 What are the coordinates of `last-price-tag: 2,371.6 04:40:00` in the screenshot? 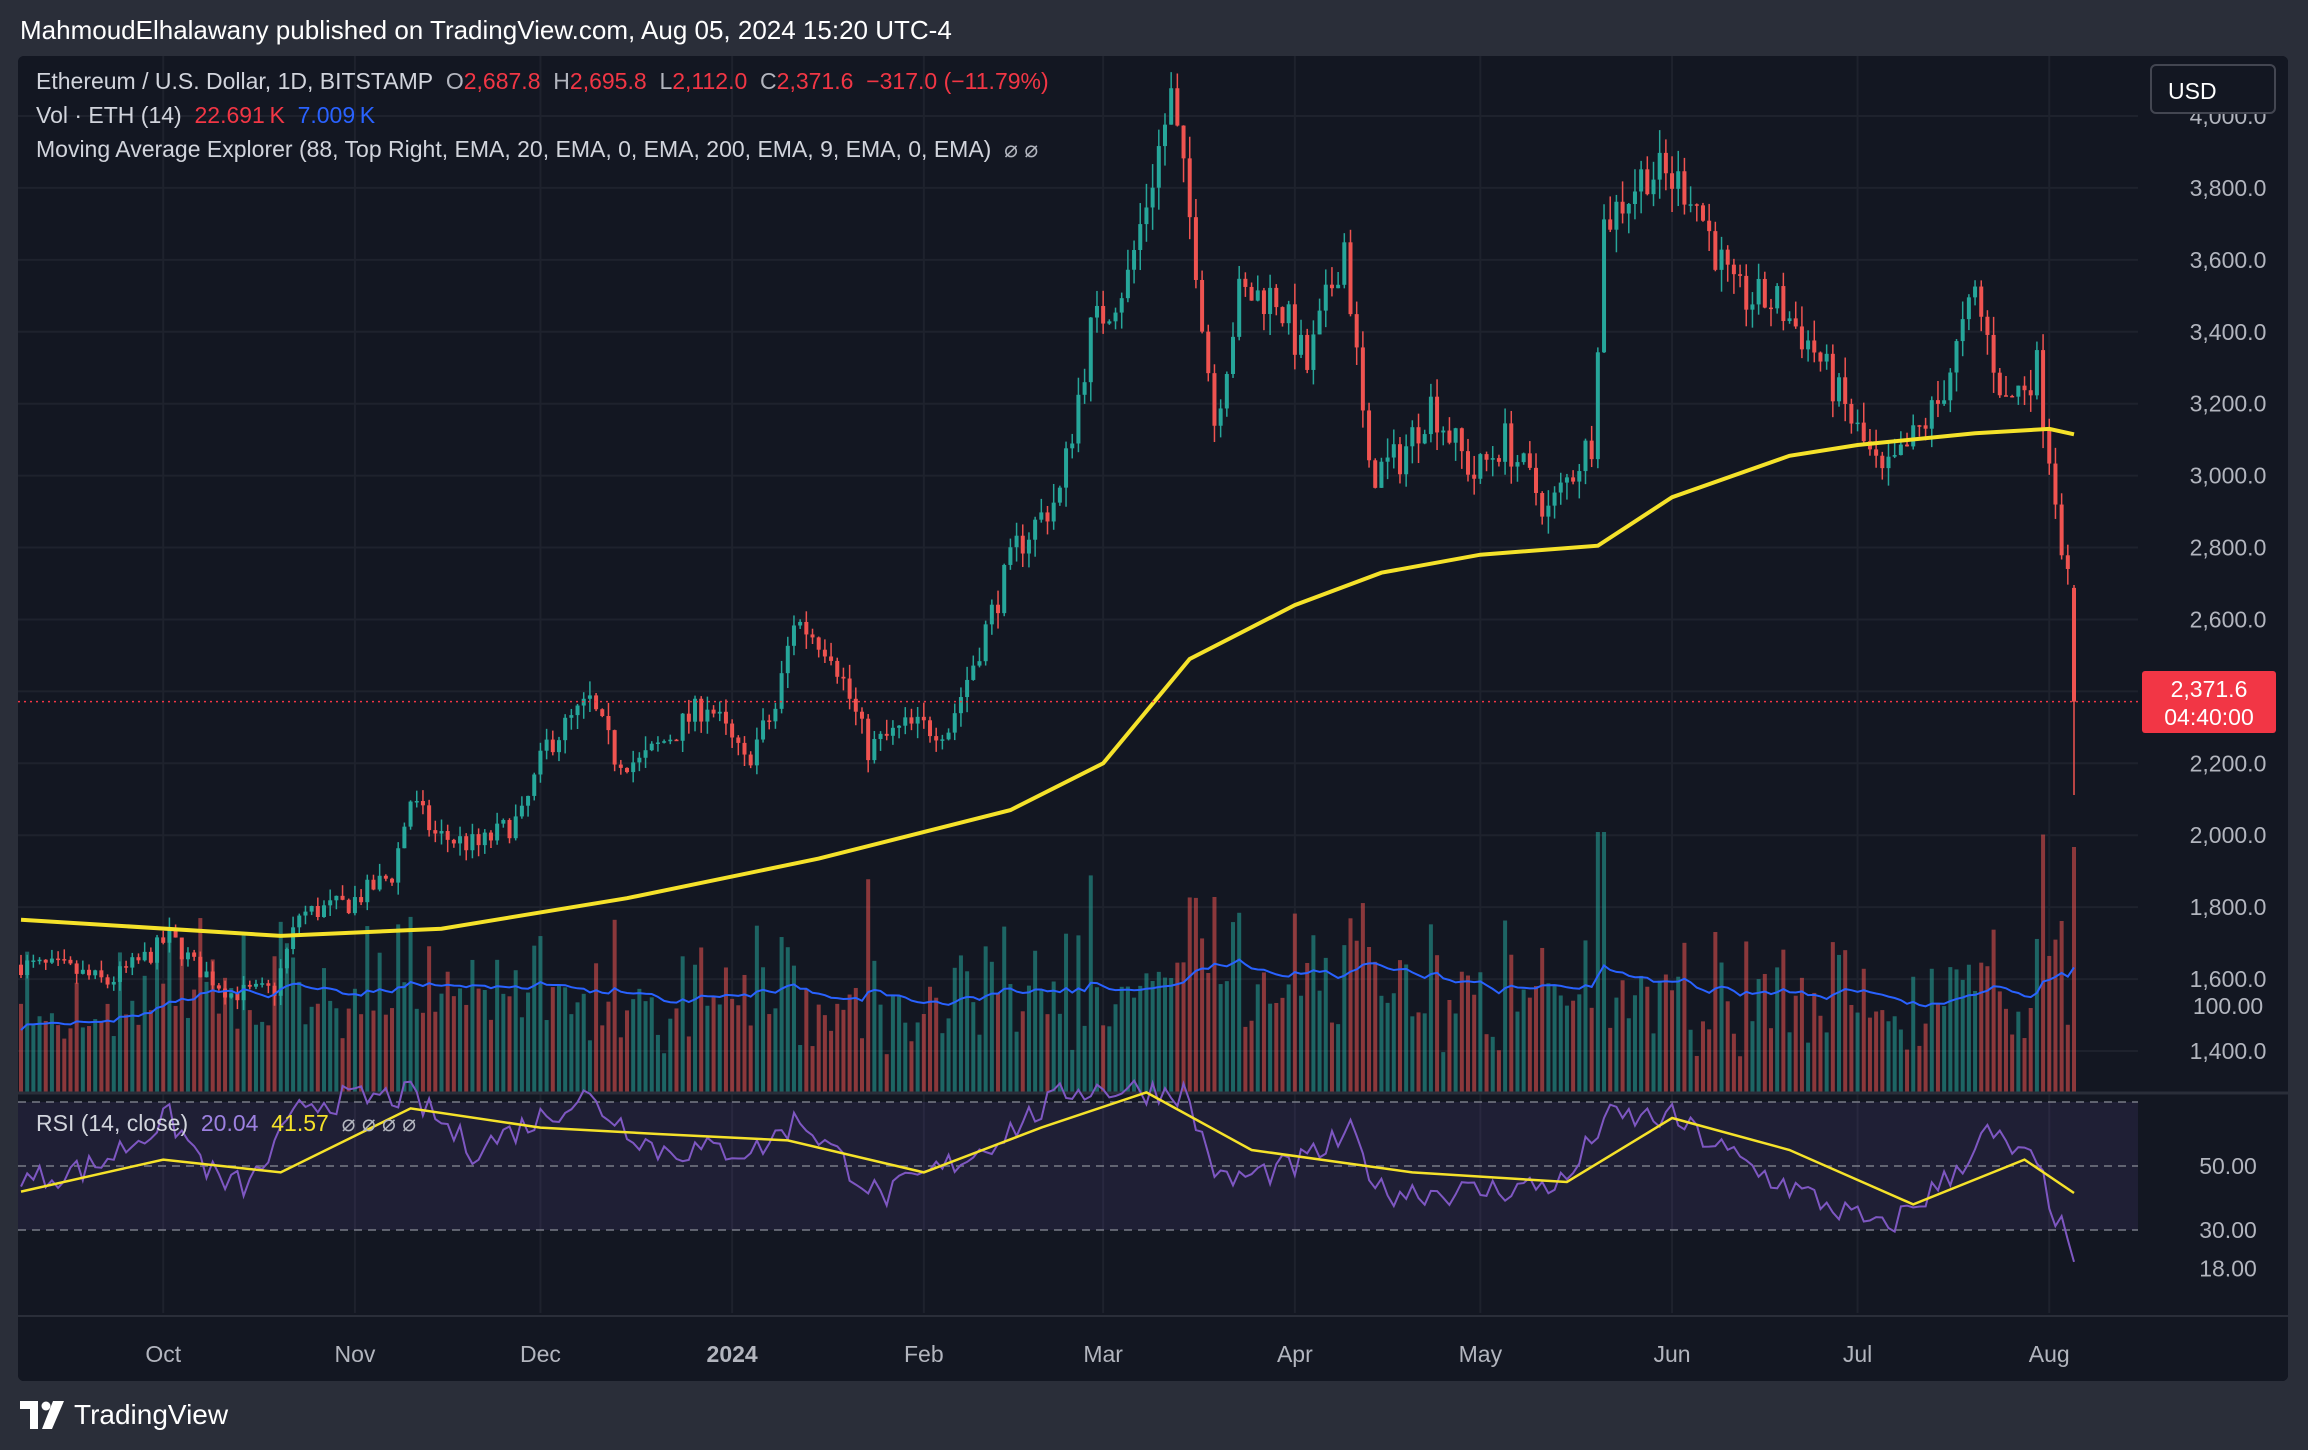 It's located at (2209, 701).